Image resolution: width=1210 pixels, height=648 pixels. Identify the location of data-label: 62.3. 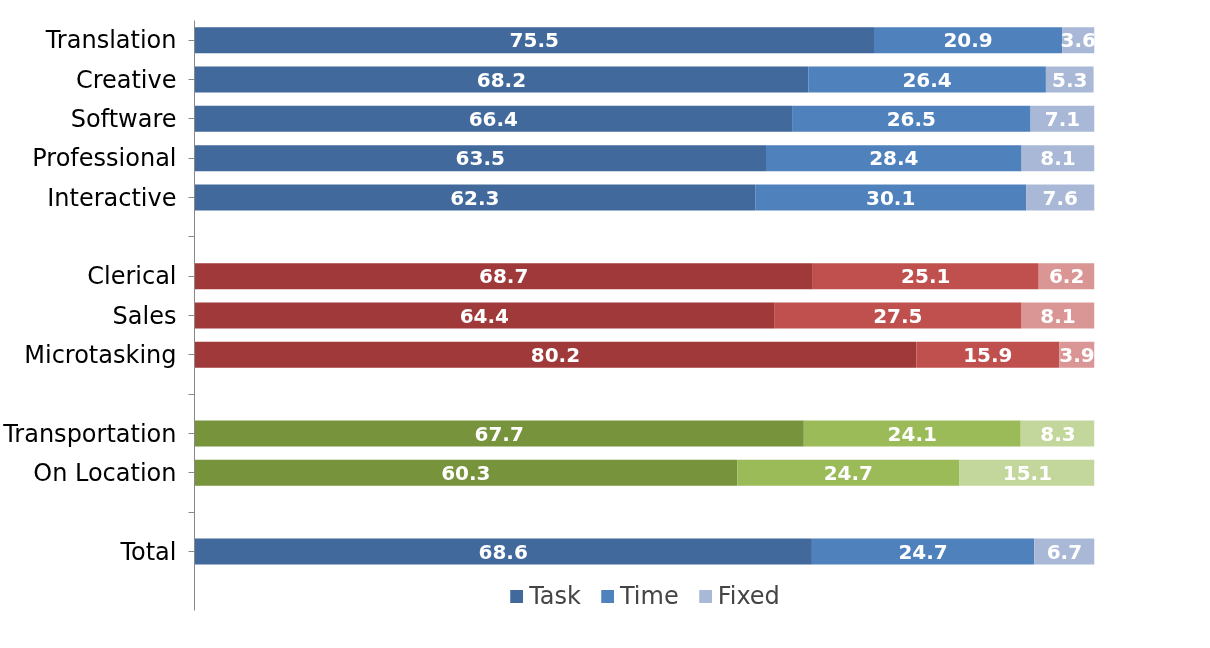
(475, 197).